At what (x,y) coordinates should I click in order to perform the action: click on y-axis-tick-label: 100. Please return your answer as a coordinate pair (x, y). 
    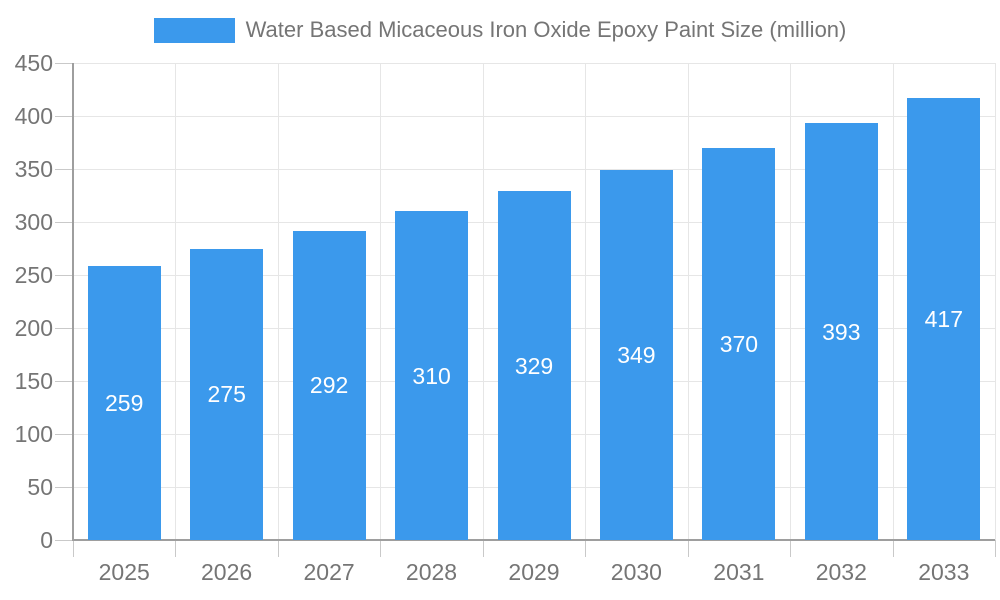
    Looking at the image, I should click on (33, 434).